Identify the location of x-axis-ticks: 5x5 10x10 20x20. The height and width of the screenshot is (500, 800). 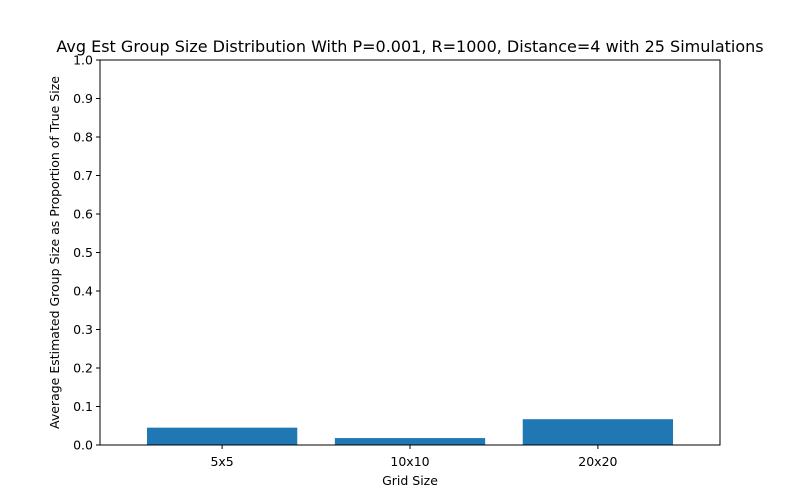
(414, 457).